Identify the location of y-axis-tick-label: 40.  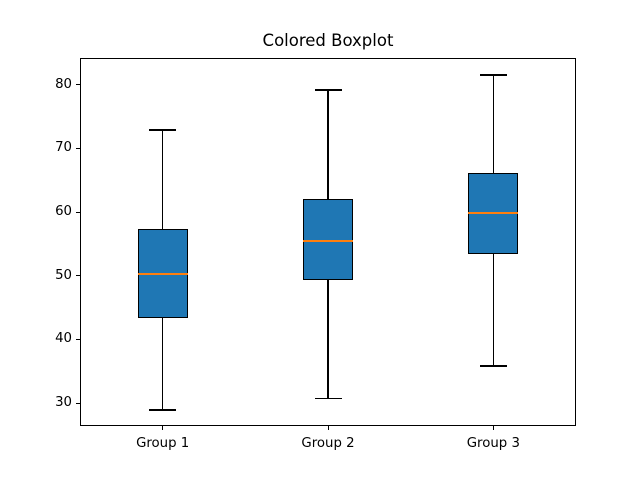
(63, 339).